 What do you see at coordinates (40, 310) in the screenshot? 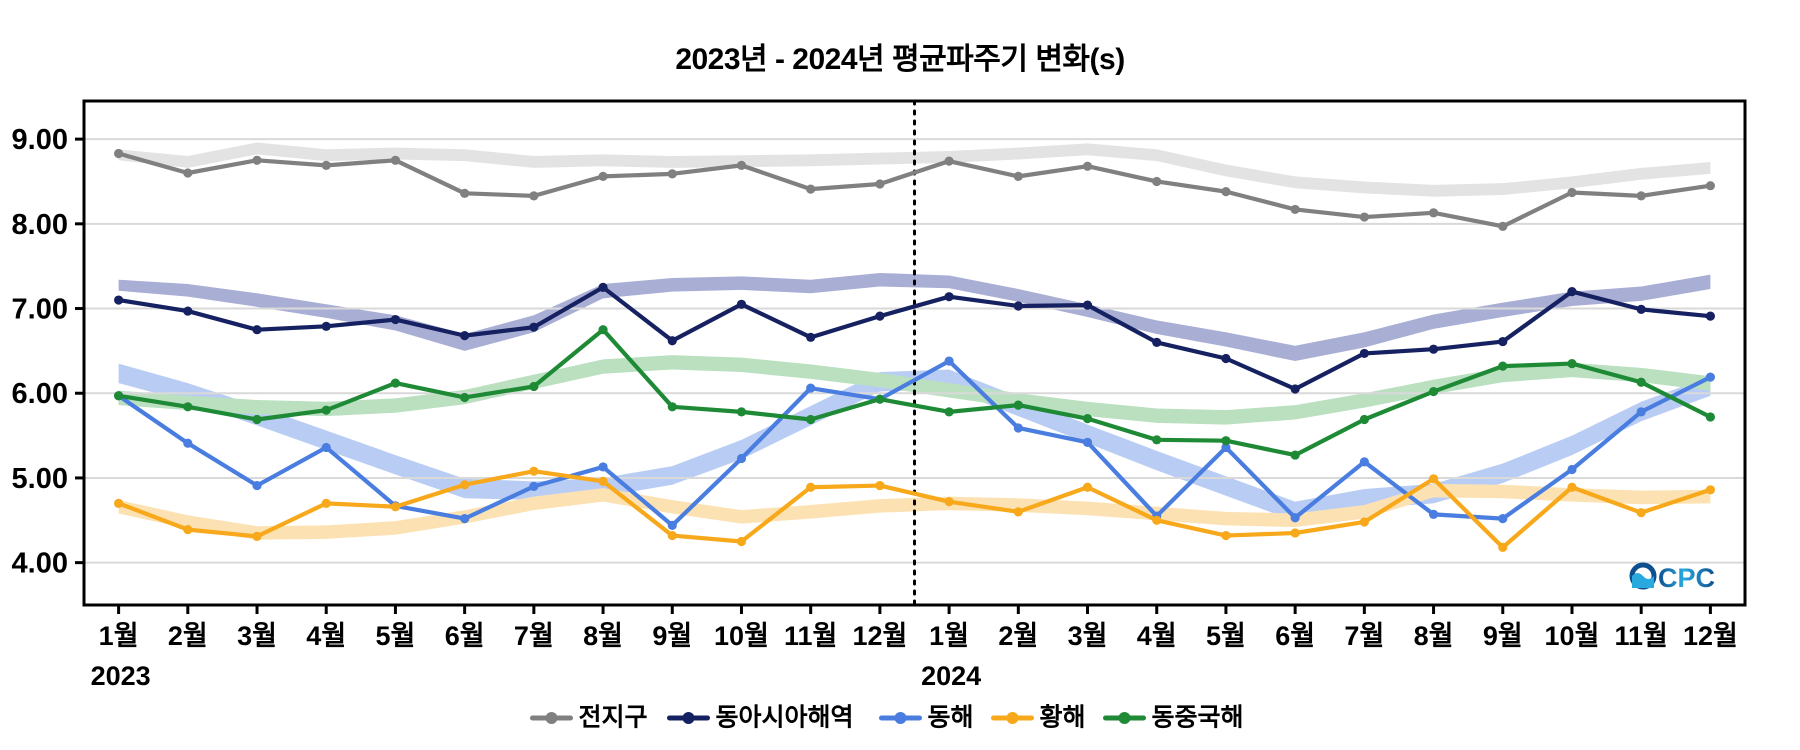
I see `y-tick-label: 7.00` at bounding box center [40, 310].